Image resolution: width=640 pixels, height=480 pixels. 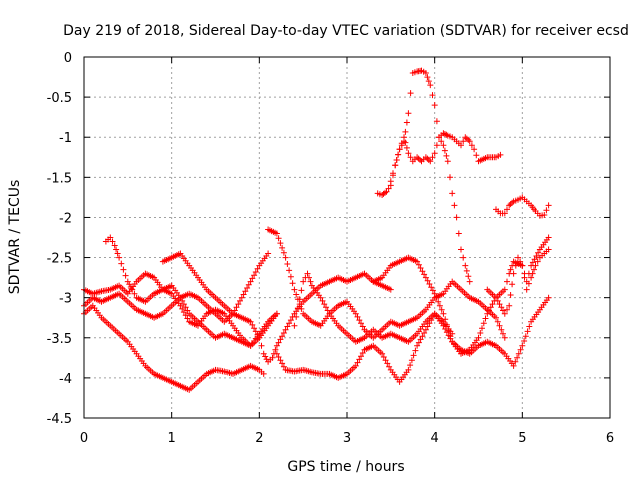 I want to click on y-tick-label: -1, so click(x=65, y=138).